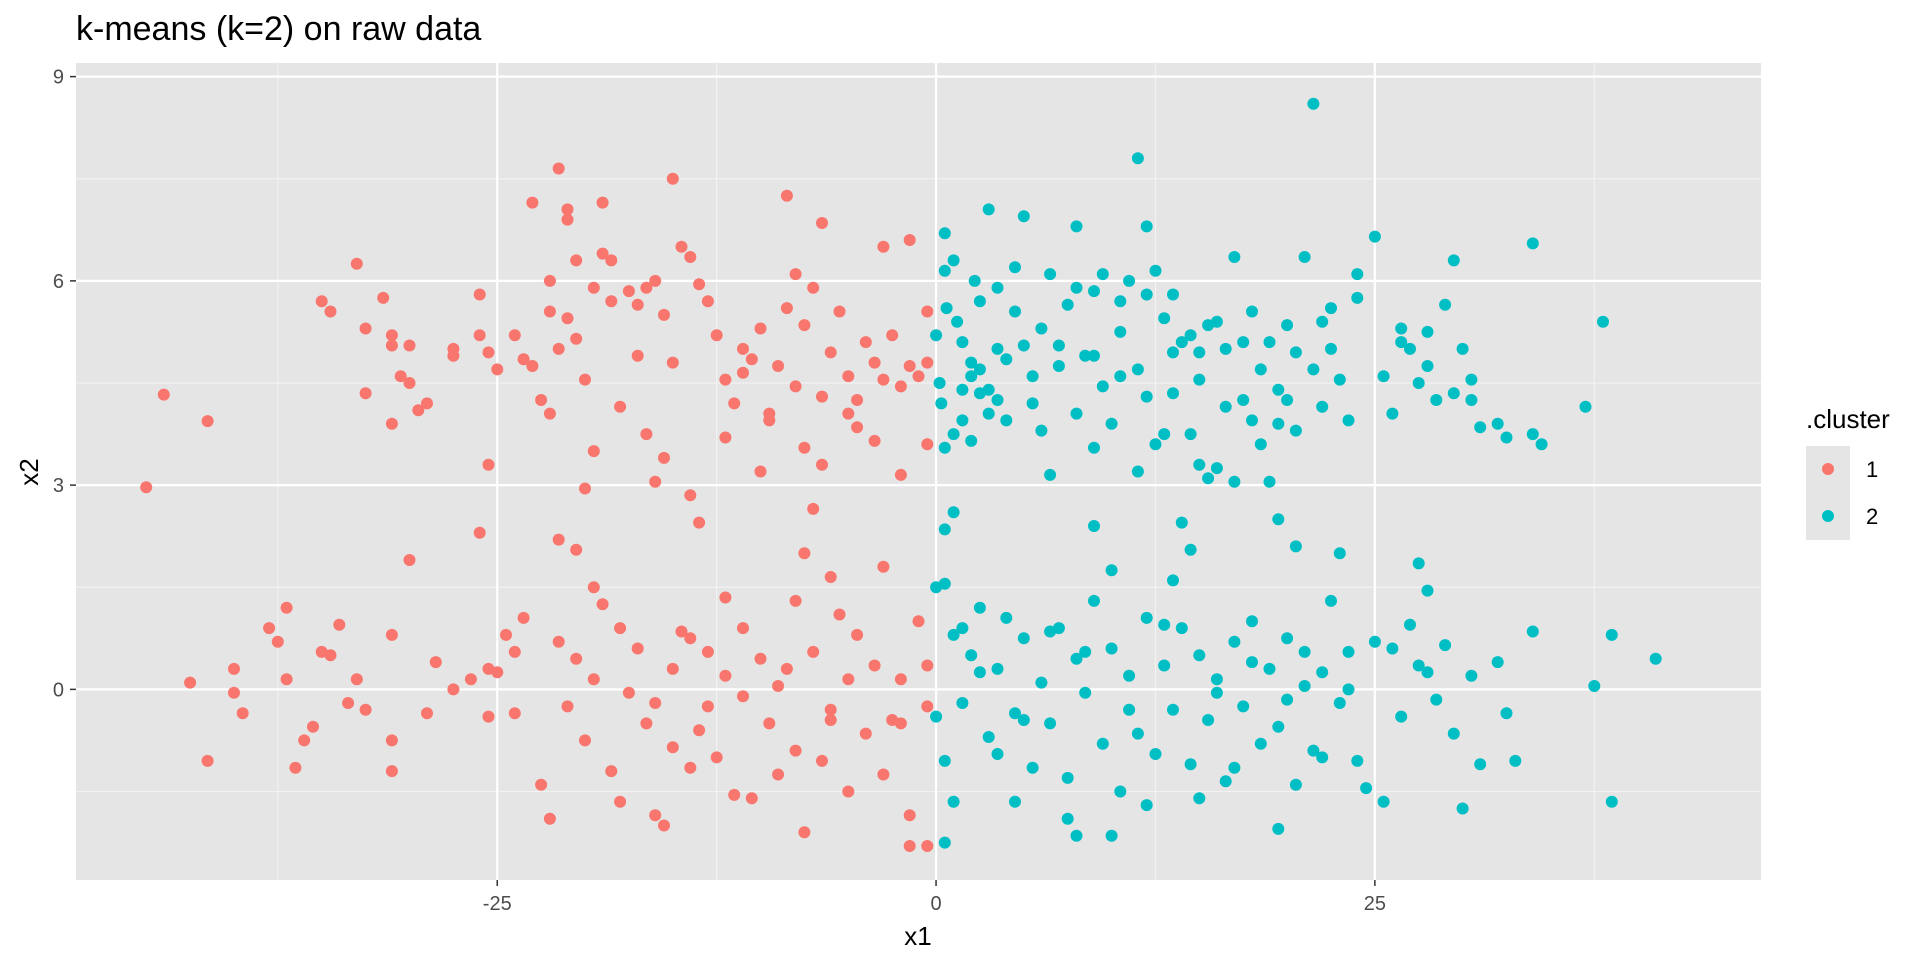  I want to click on legend: .cluster 1 2, so click(1848, 472).